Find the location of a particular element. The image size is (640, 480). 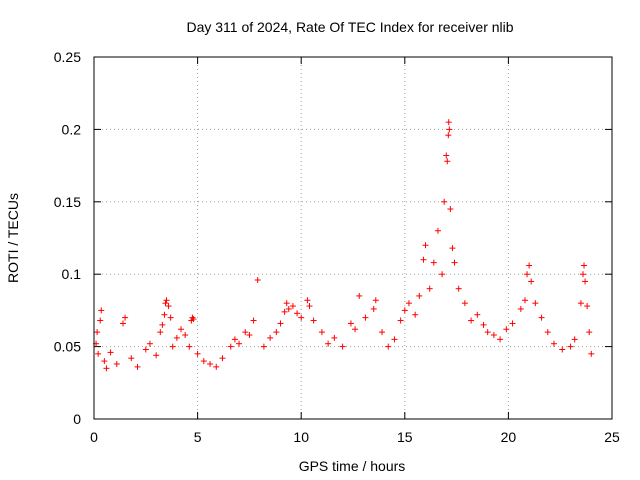

y-axis-label: ROTI / TECUs is located at coordinates (13, 238).